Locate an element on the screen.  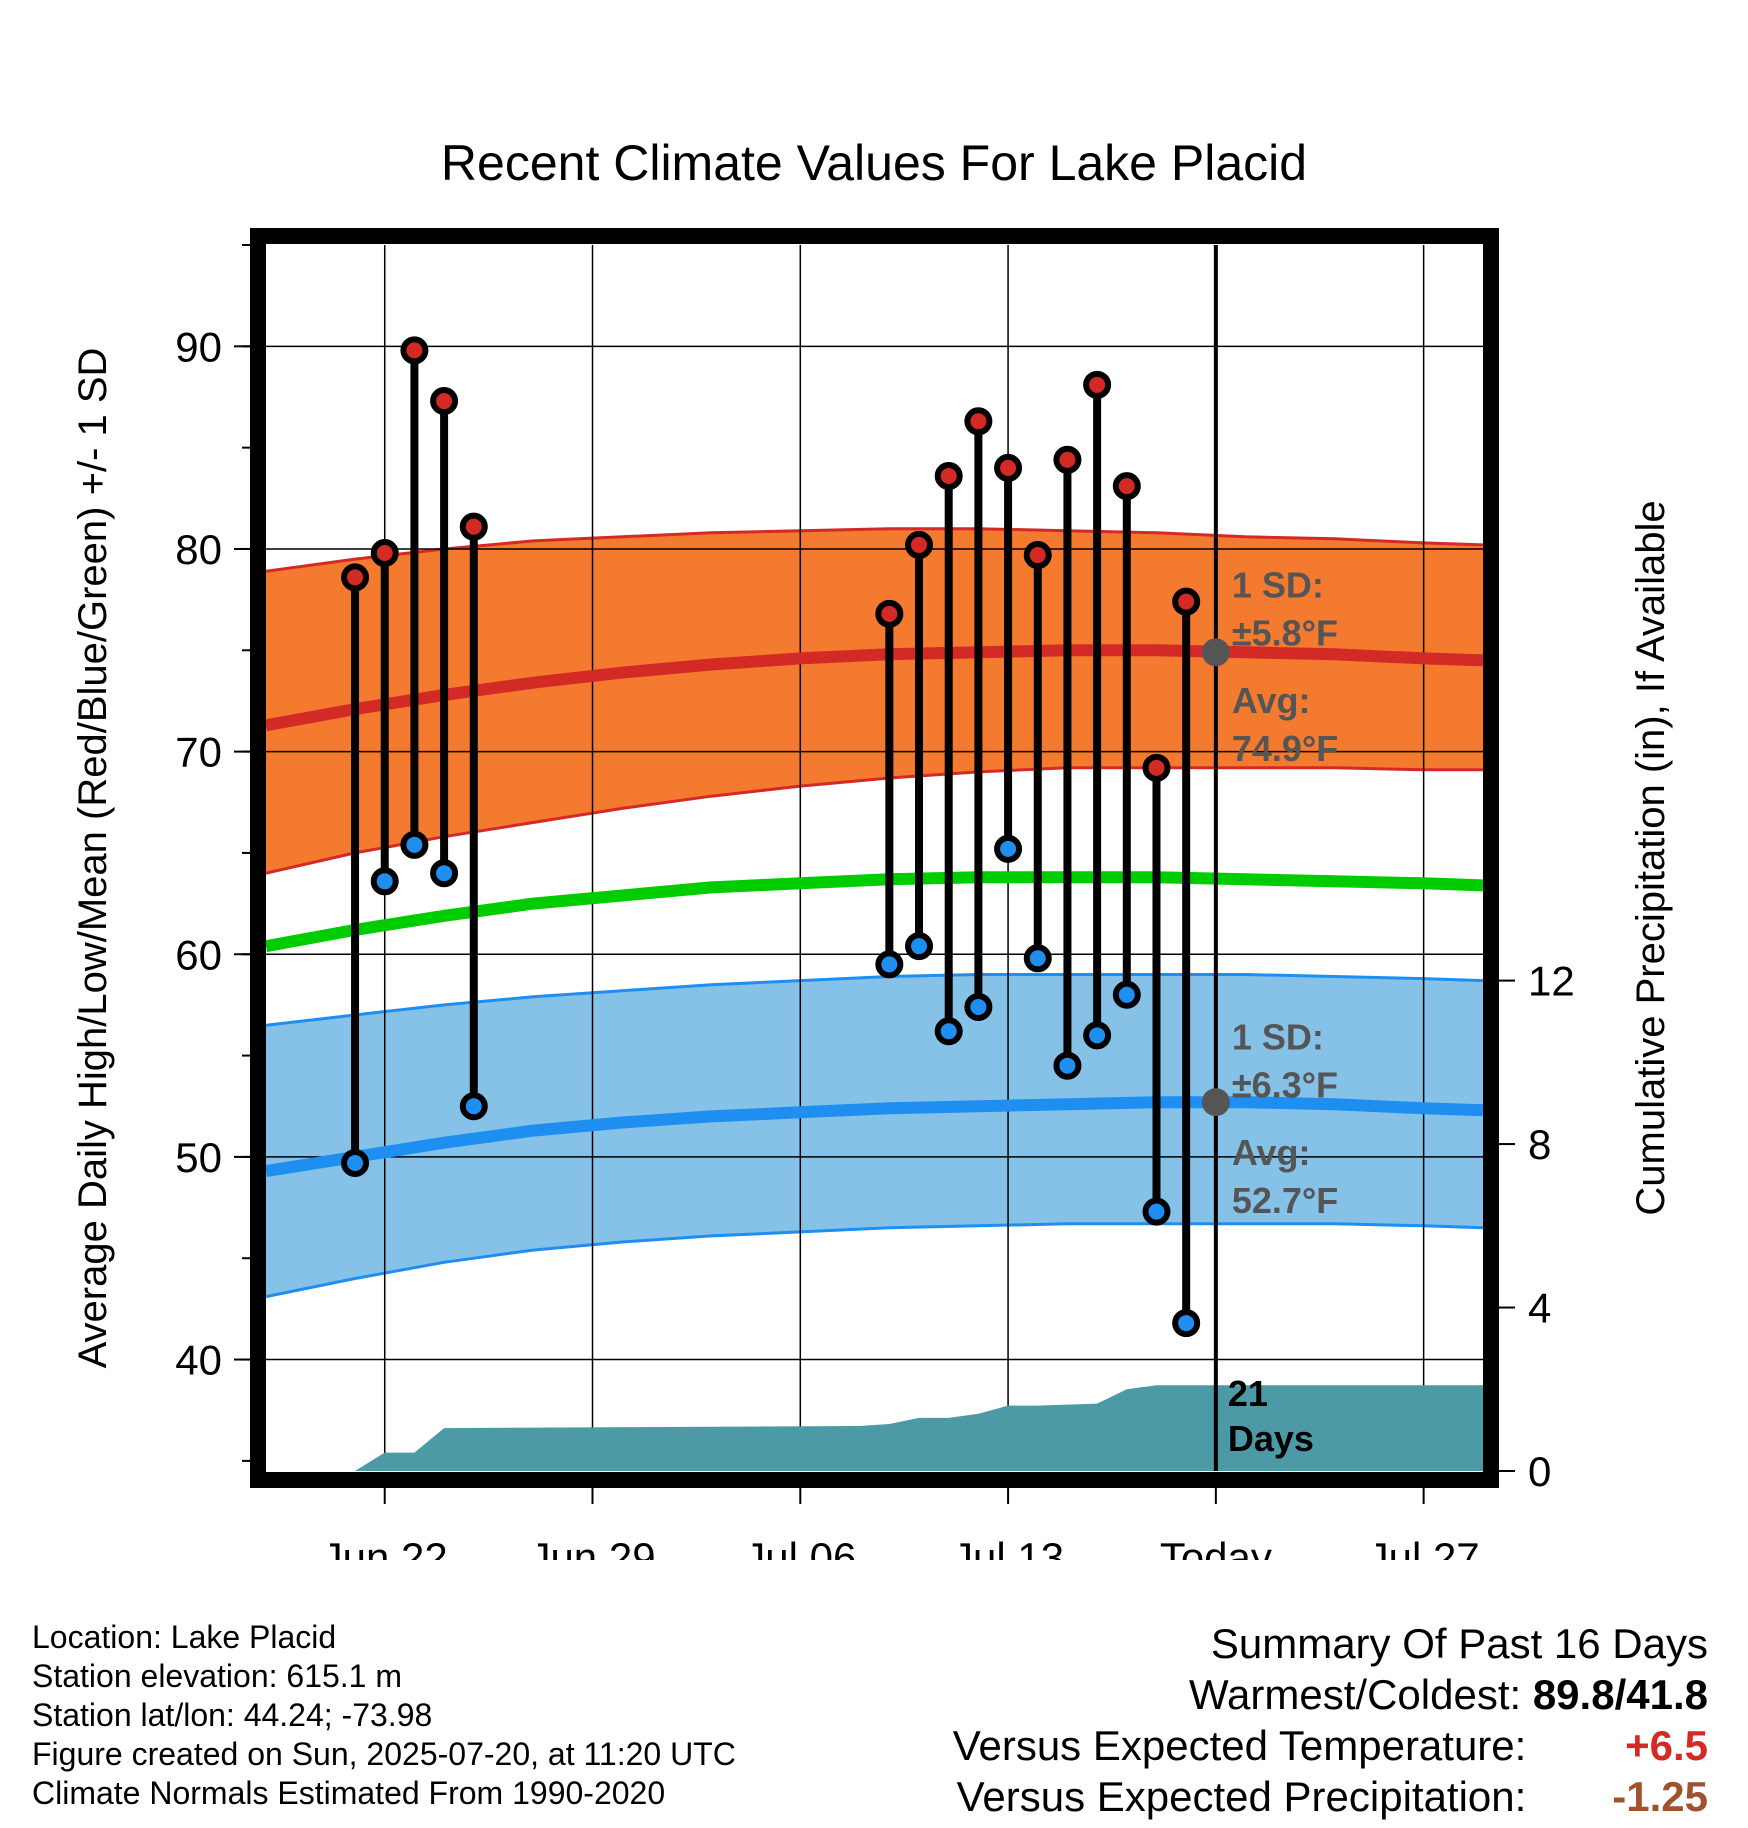
x-tick-label: Jun 22 is located at coordinates (385, 1547).